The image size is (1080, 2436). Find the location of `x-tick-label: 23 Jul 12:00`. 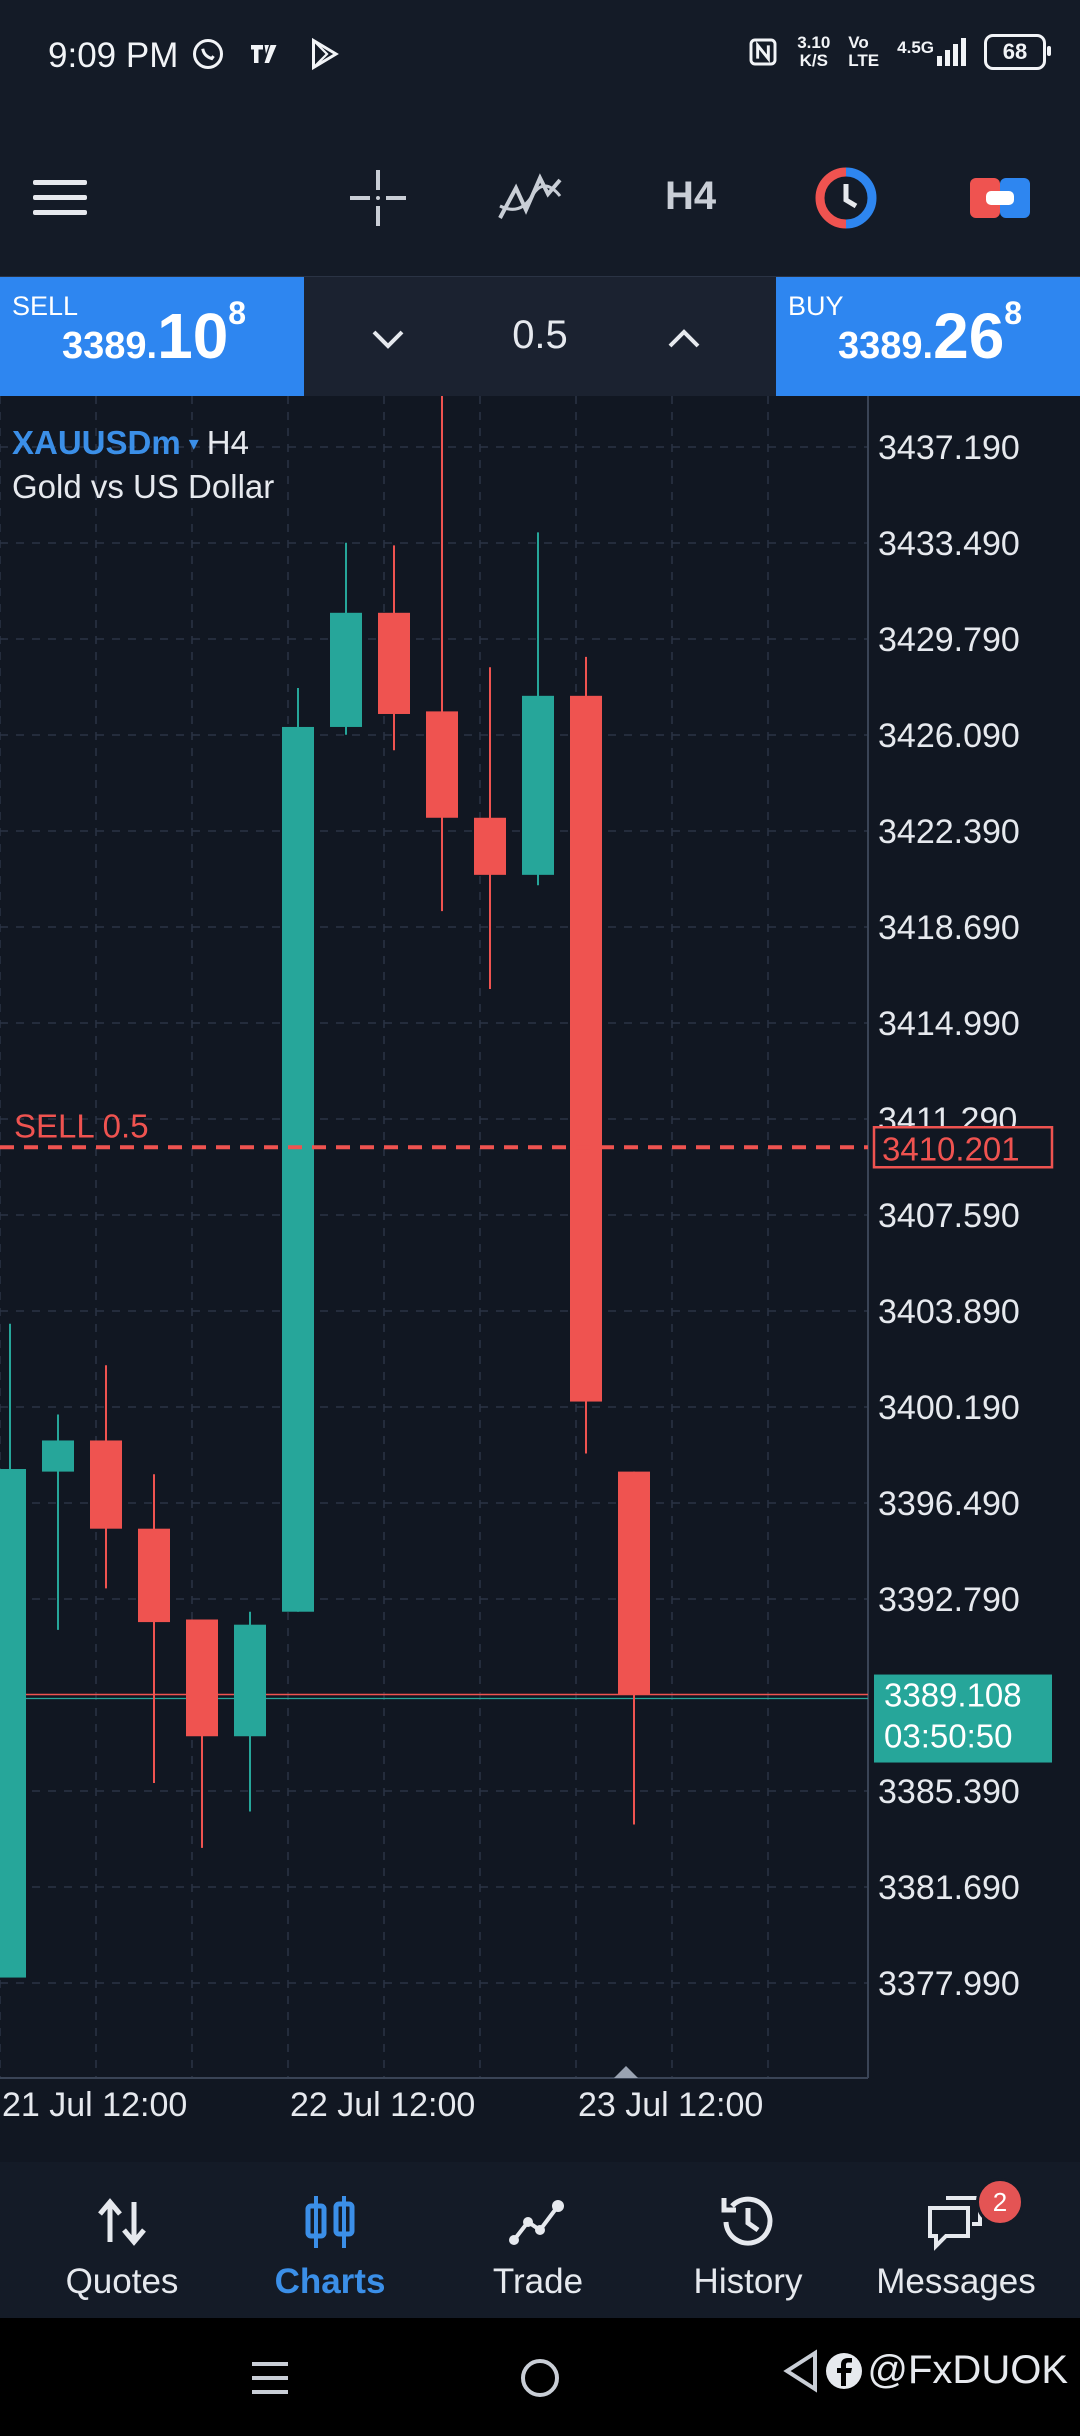

x-tick-label: 23 Jul 12:00 is located at coordinates (670, 2105).